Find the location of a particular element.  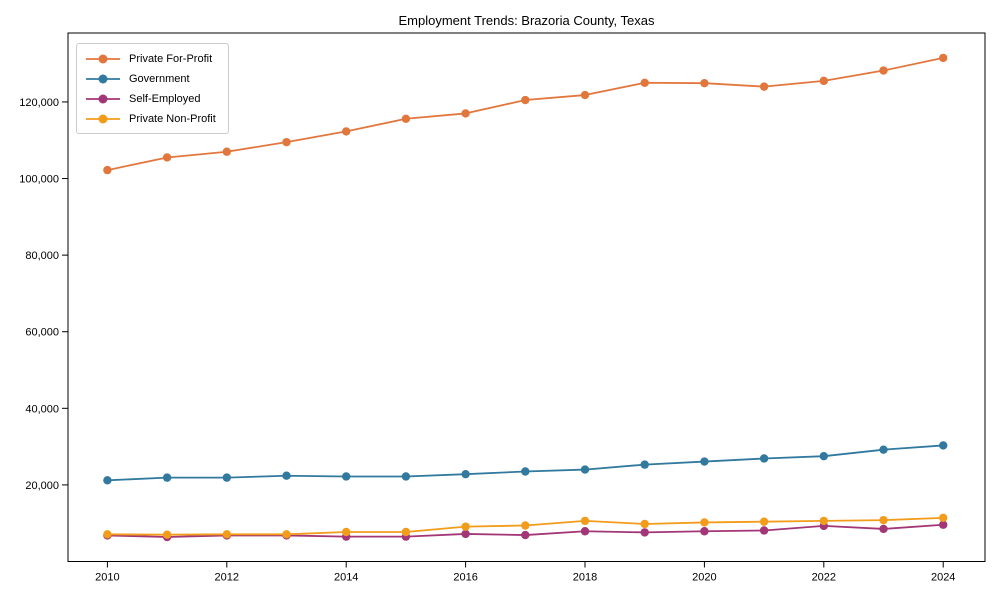

x-axis-tick-label: 2010 is located at coordinates (107, 578).